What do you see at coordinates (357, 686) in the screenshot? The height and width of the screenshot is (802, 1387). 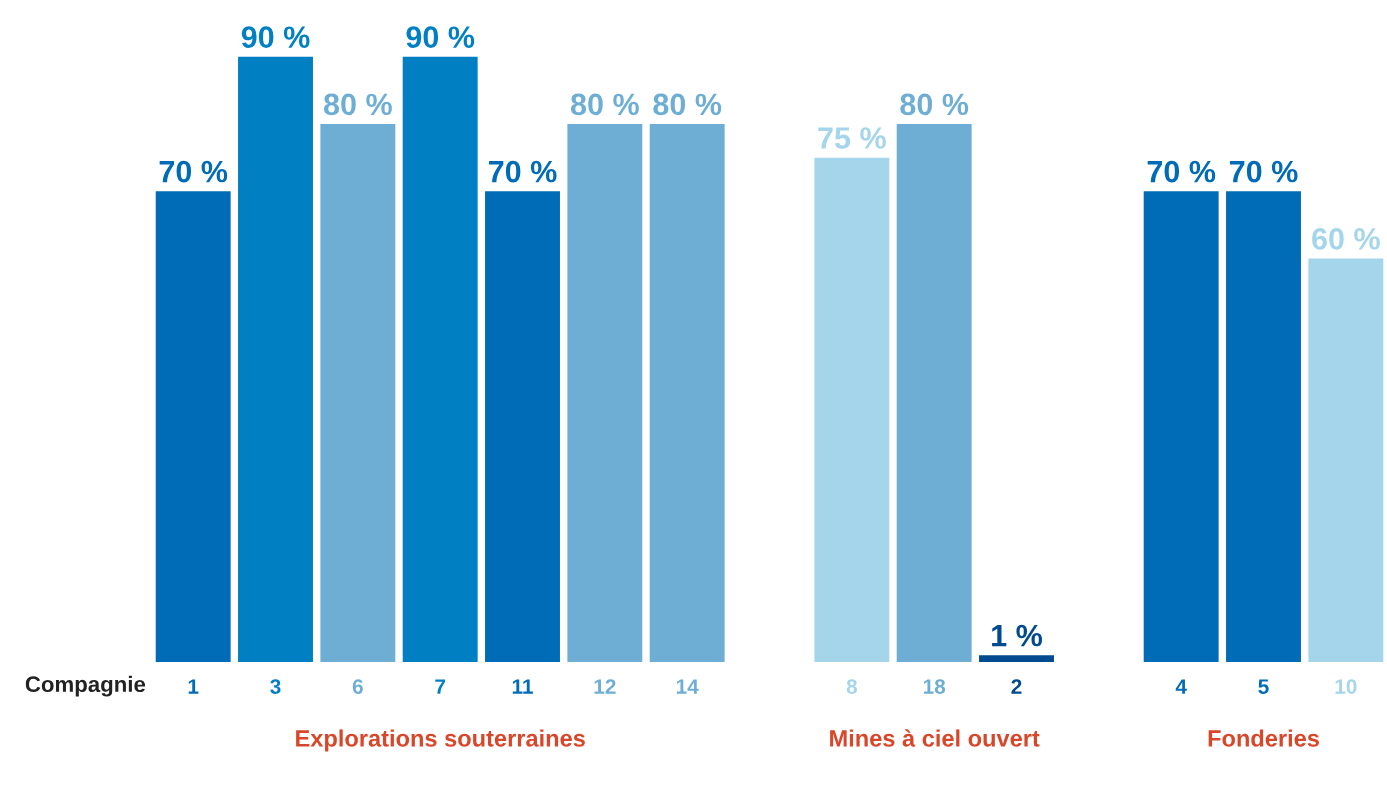 I see `x-tick-label: 6` at bounding box center [357, 686].